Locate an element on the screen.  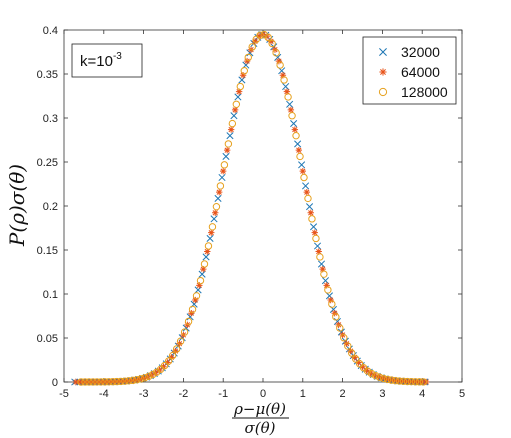
x-label-denominator: σ(θ) is located at coordinates (260, 428).